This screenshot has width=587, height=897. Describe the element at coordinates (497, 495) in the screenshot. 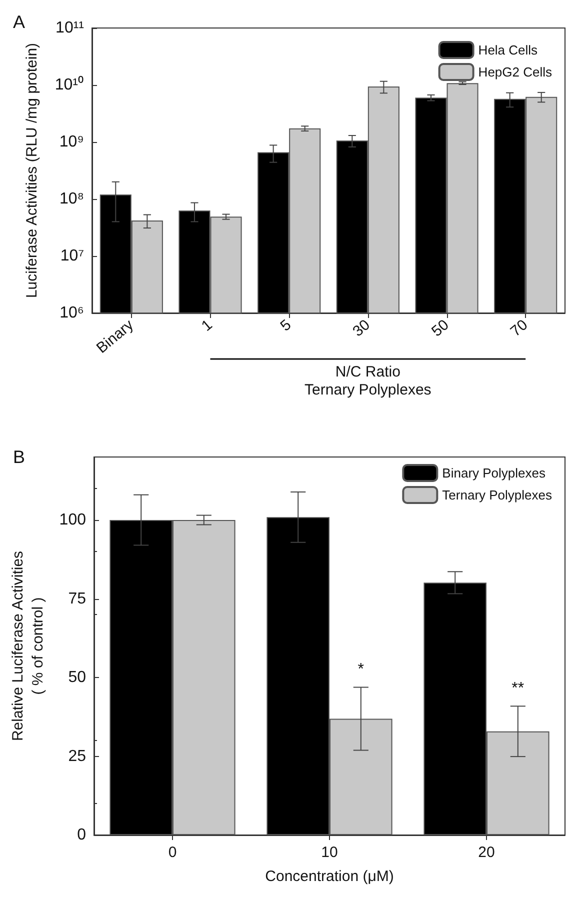

I see `legend-label: Ternary Polyplexes` at that location.